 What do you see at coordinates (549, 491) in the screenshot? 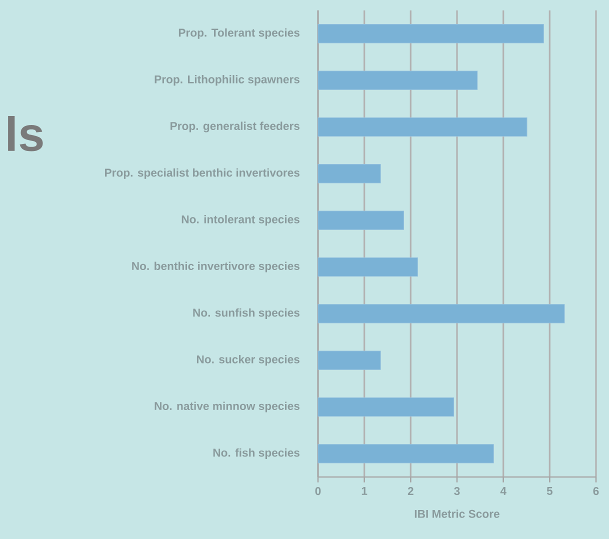
I see `x-tick-label: 5` at bounding box center [549, 491].